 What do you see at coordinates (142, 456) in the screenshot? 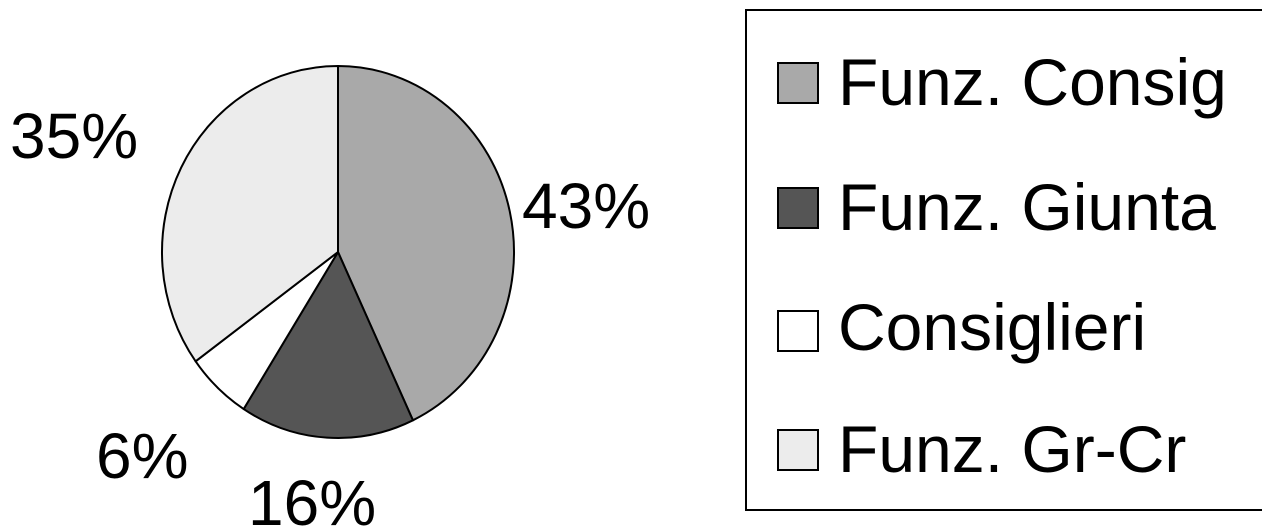
I see `slice-label-consiglieri: 6%` at bounding box center [142, 456].